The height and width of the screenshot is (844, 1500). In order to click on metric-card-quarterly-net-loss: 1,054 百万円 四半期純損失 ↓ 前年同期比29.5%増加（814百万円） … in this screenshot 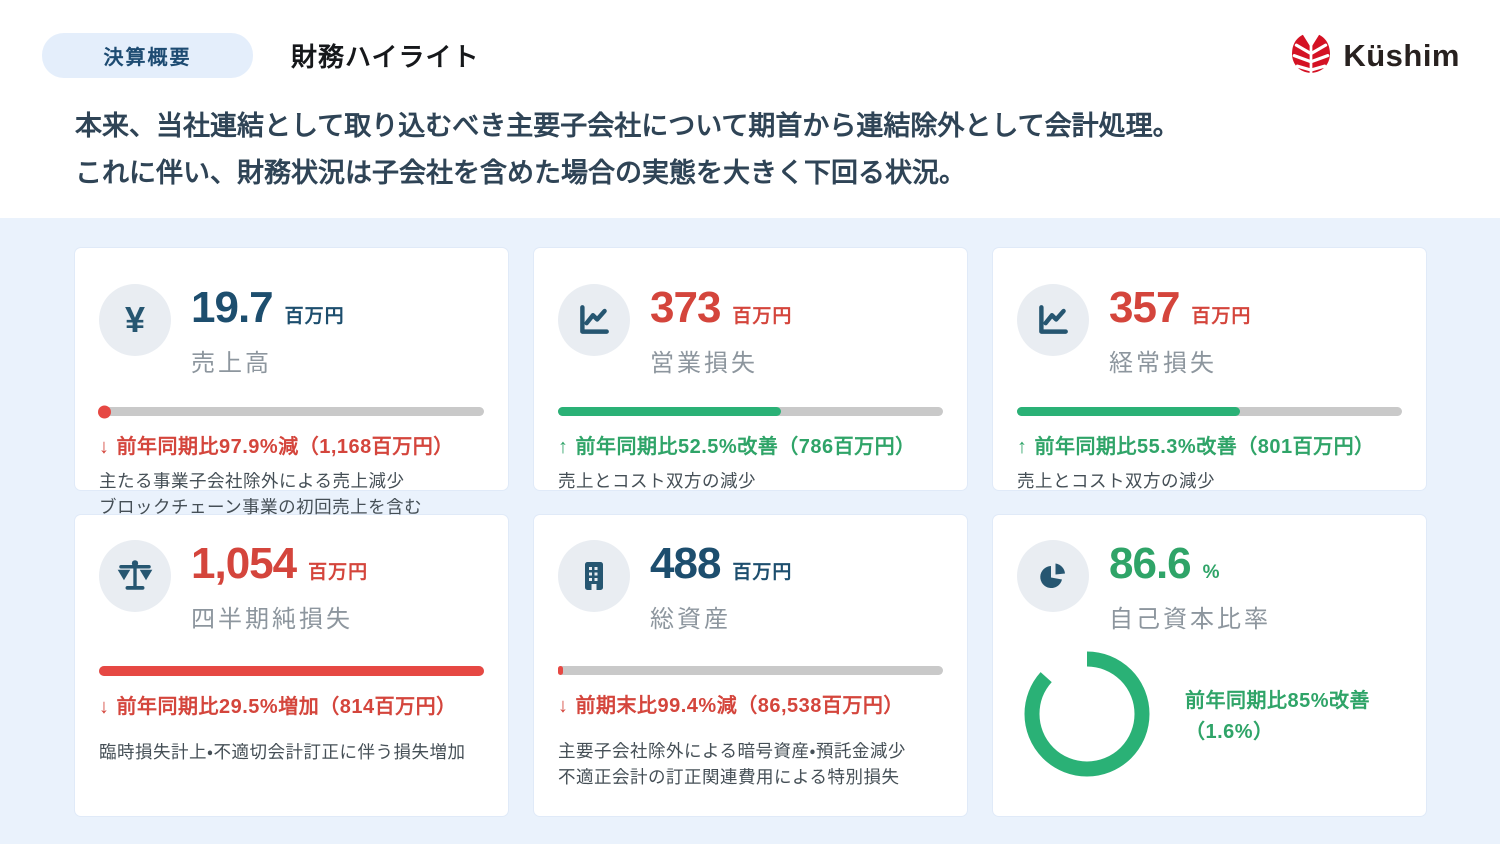, I will do `click(291, 665)`.